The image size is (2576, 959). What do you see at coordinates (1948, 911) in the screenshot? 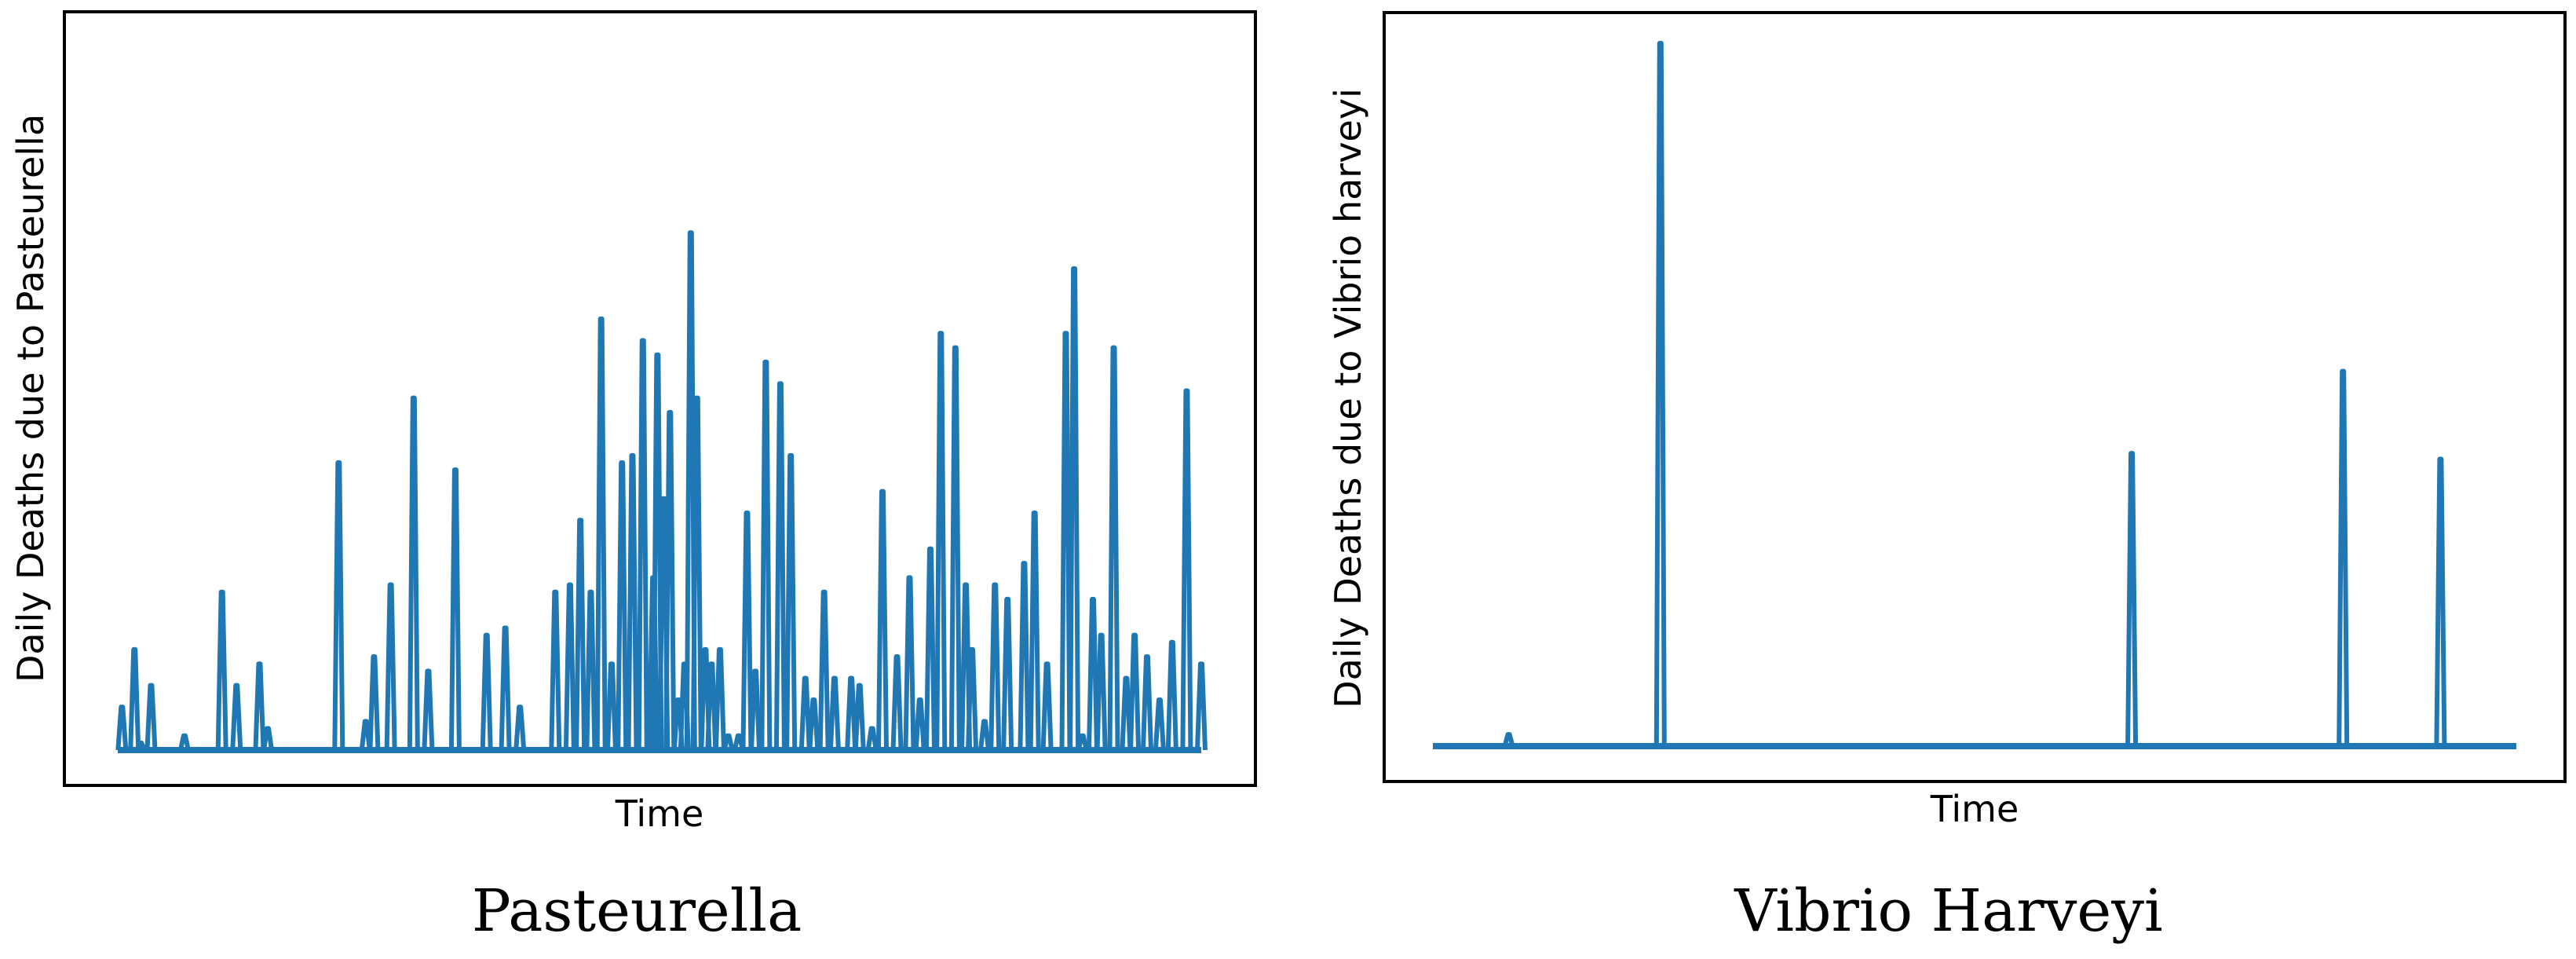
I see `chart-caption: Vibrio Harveyi` at bounding box center [1948, 911].